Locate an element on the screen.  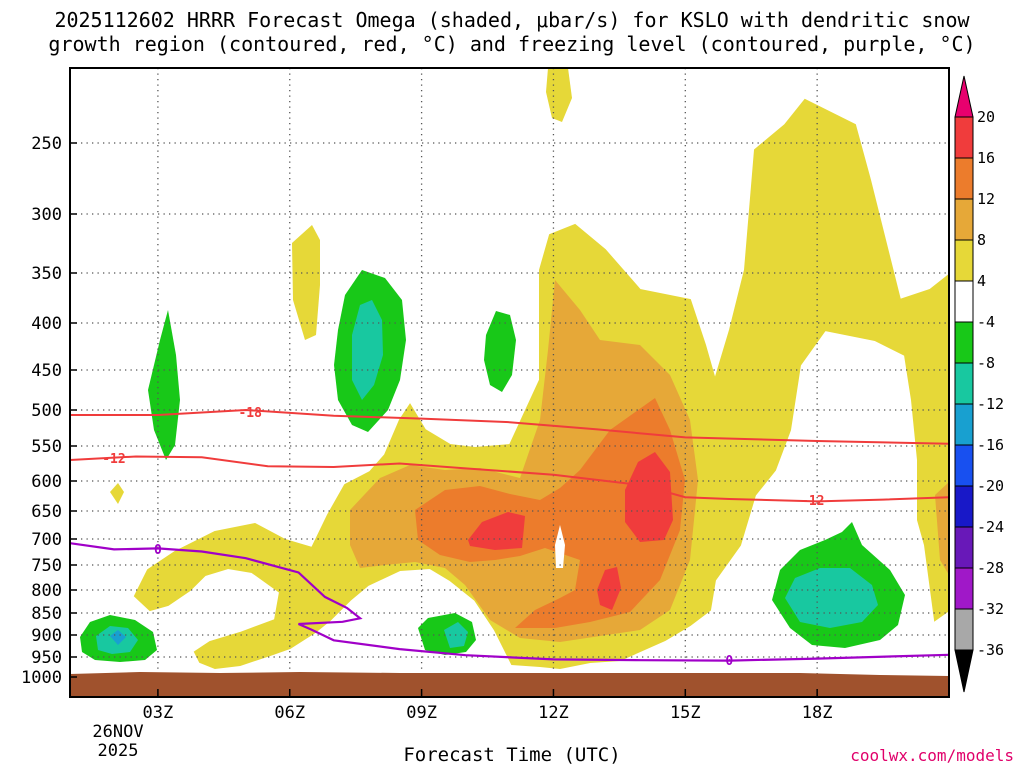
omega-cyan-cell-02z is located at coordinates (118, 637).